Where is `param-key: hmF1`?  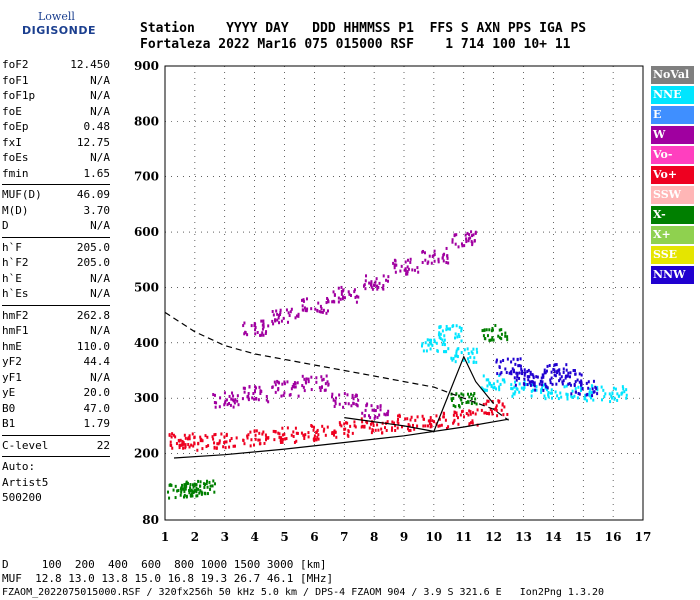
param-key: hmF1 is located at coordinates (15, 330).